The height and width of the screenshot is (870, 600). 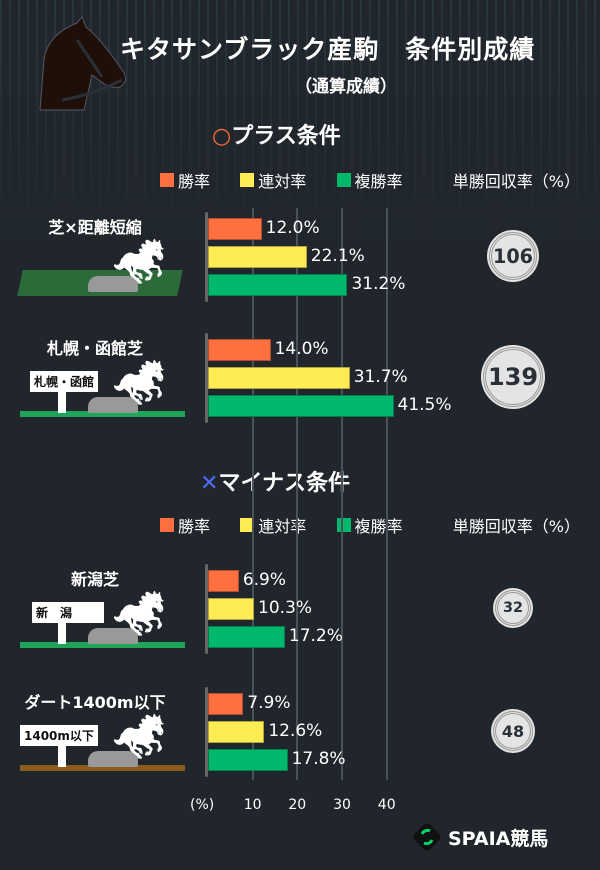 I want to click on bar-value-label: 31.2%, so click(x=378, y=284).